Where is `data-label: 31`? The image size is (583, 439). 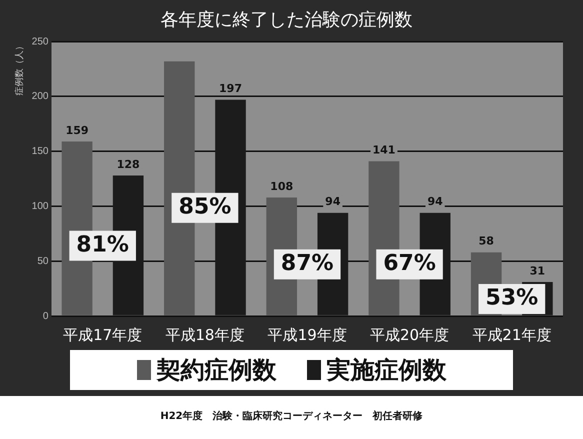
data-label: 31 is located at coordinates (538, 271).